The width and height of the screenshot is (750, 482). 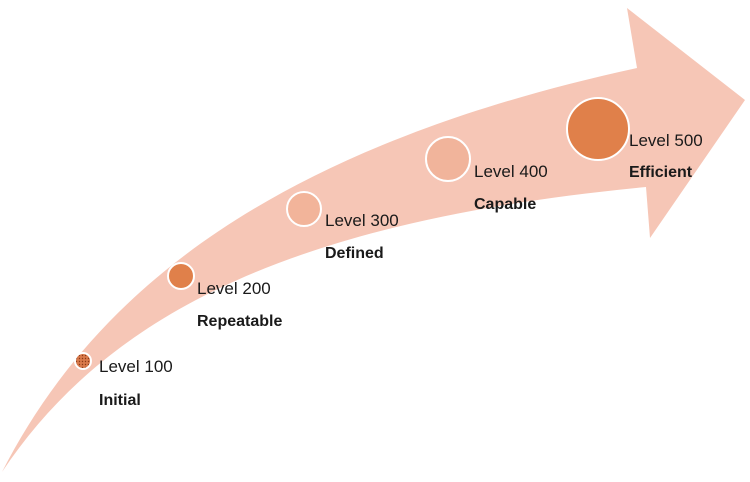 I want to click on level-3-marker, so click(x=304, y=209).